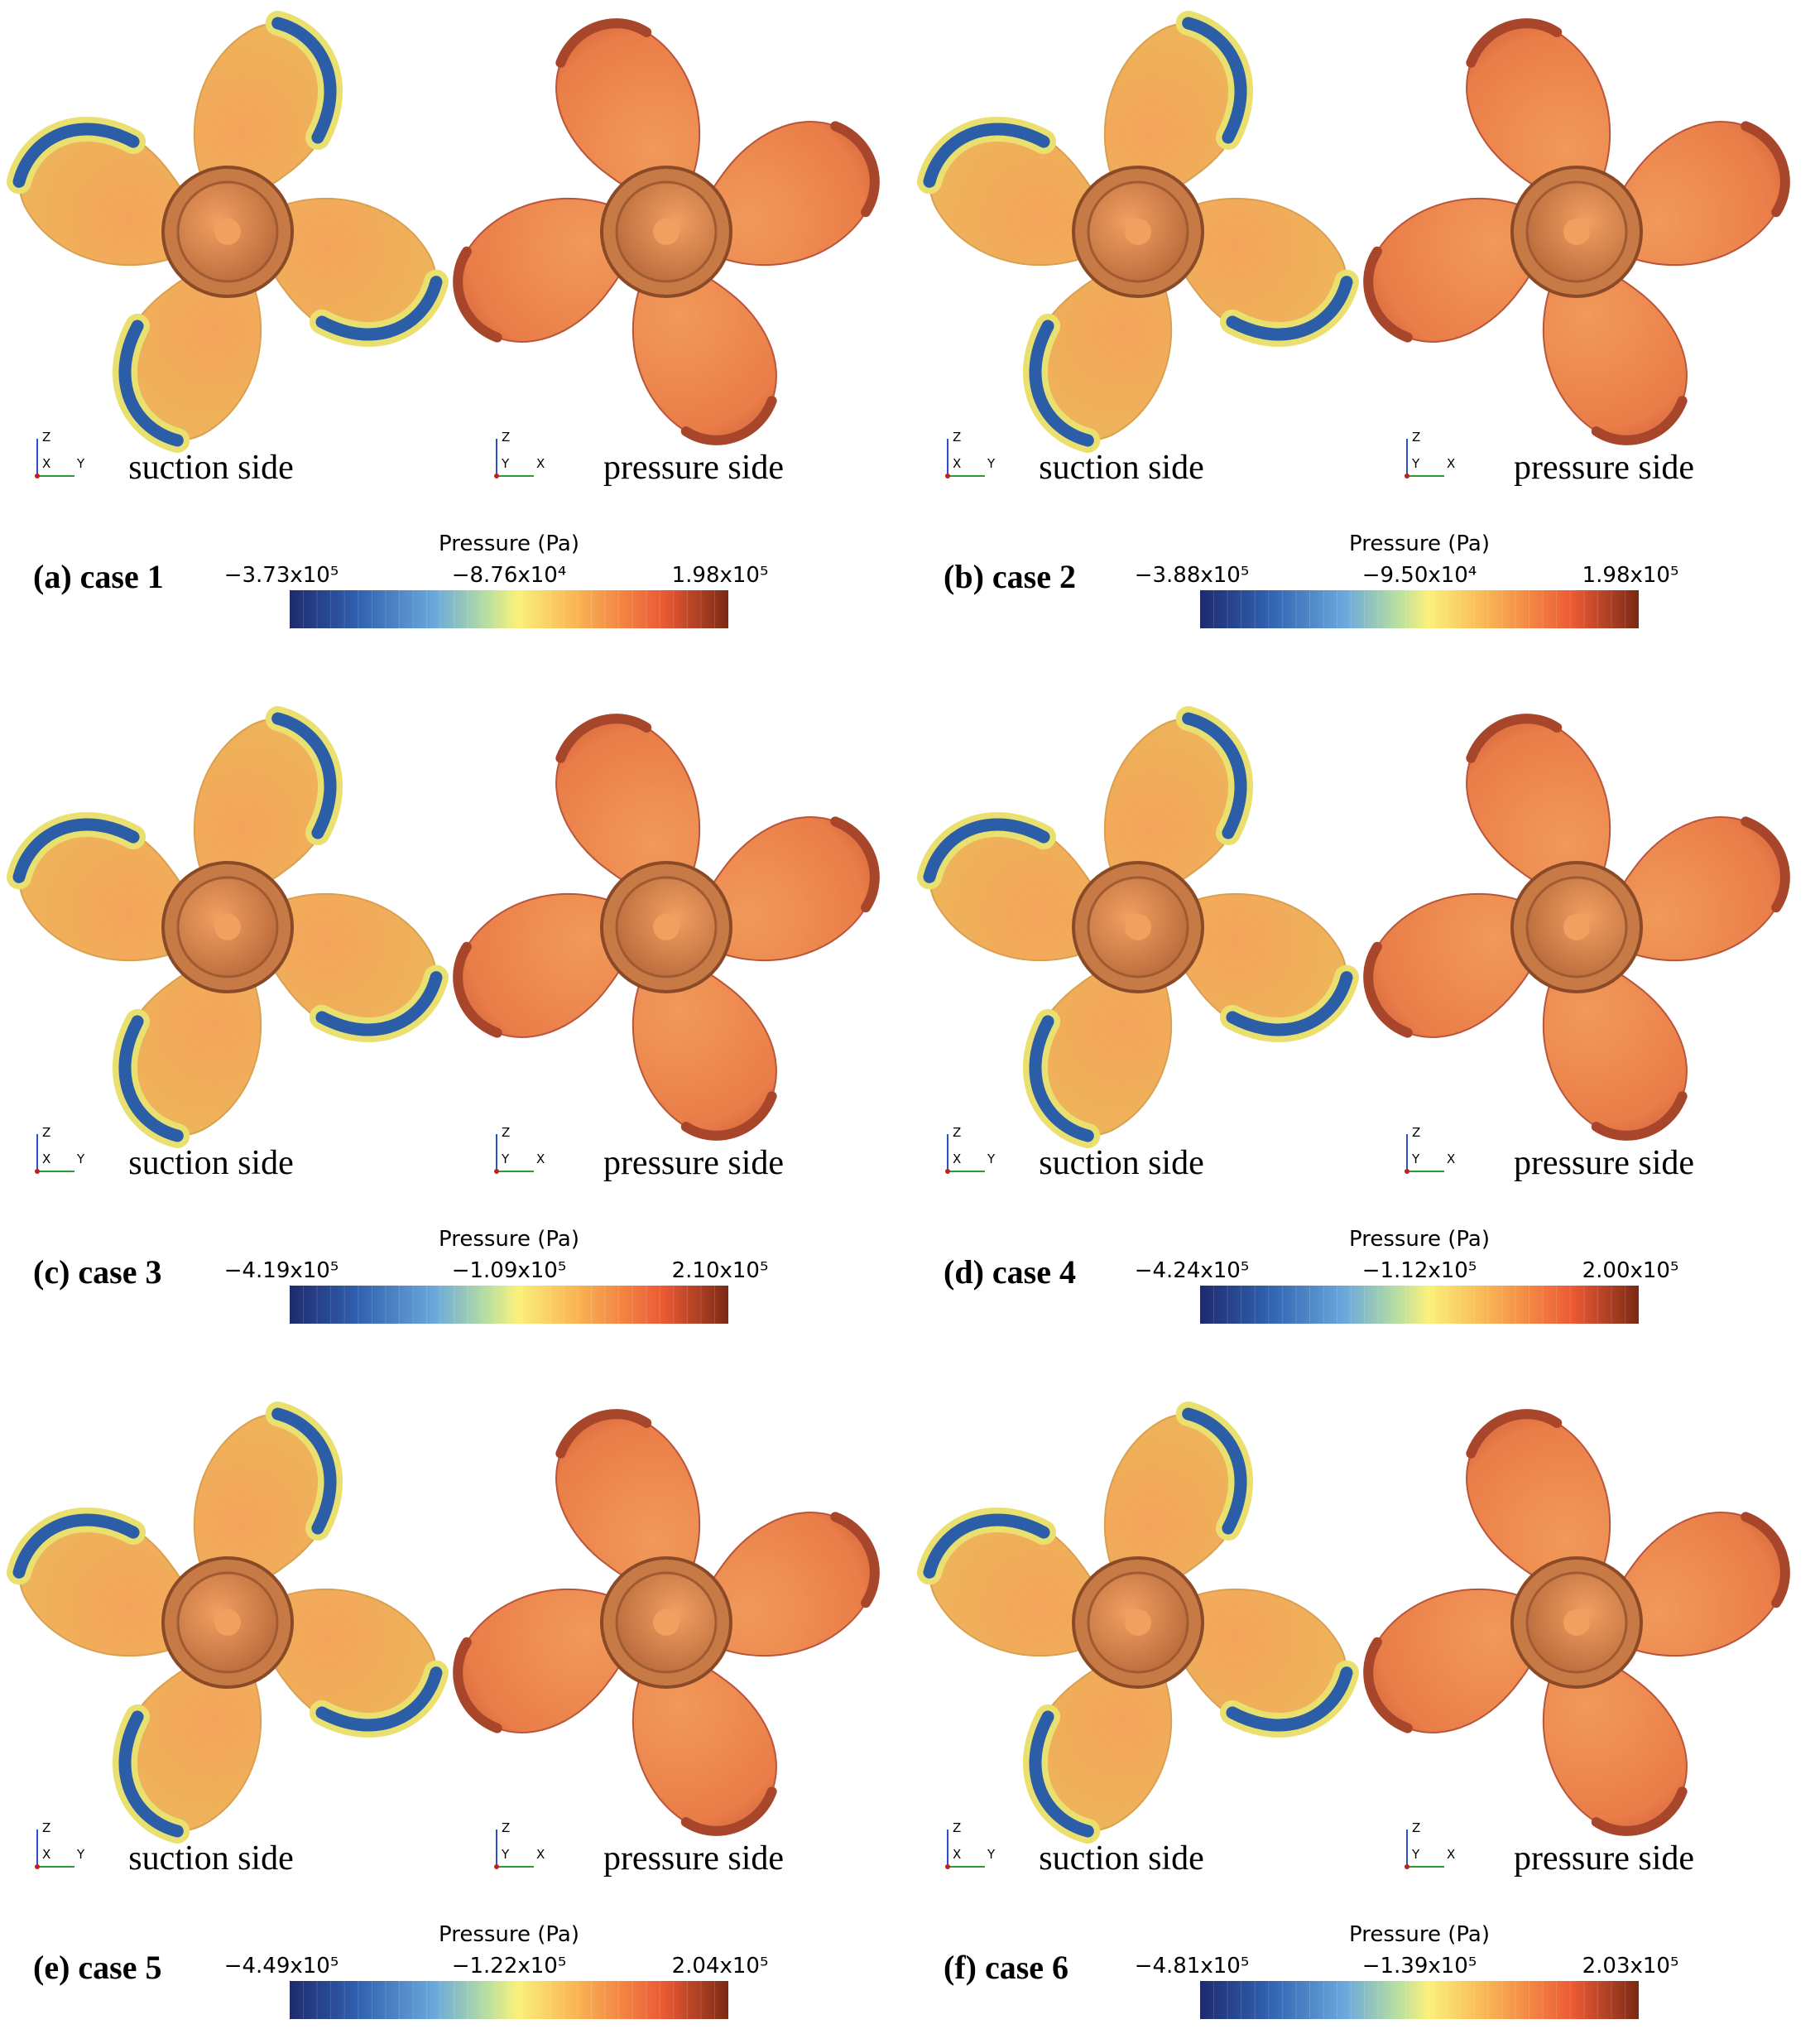  Describe the element at coordinates (1192, 1270) in the screenshot. I see `colorbar-min: −4.24x10⁵` at that location.